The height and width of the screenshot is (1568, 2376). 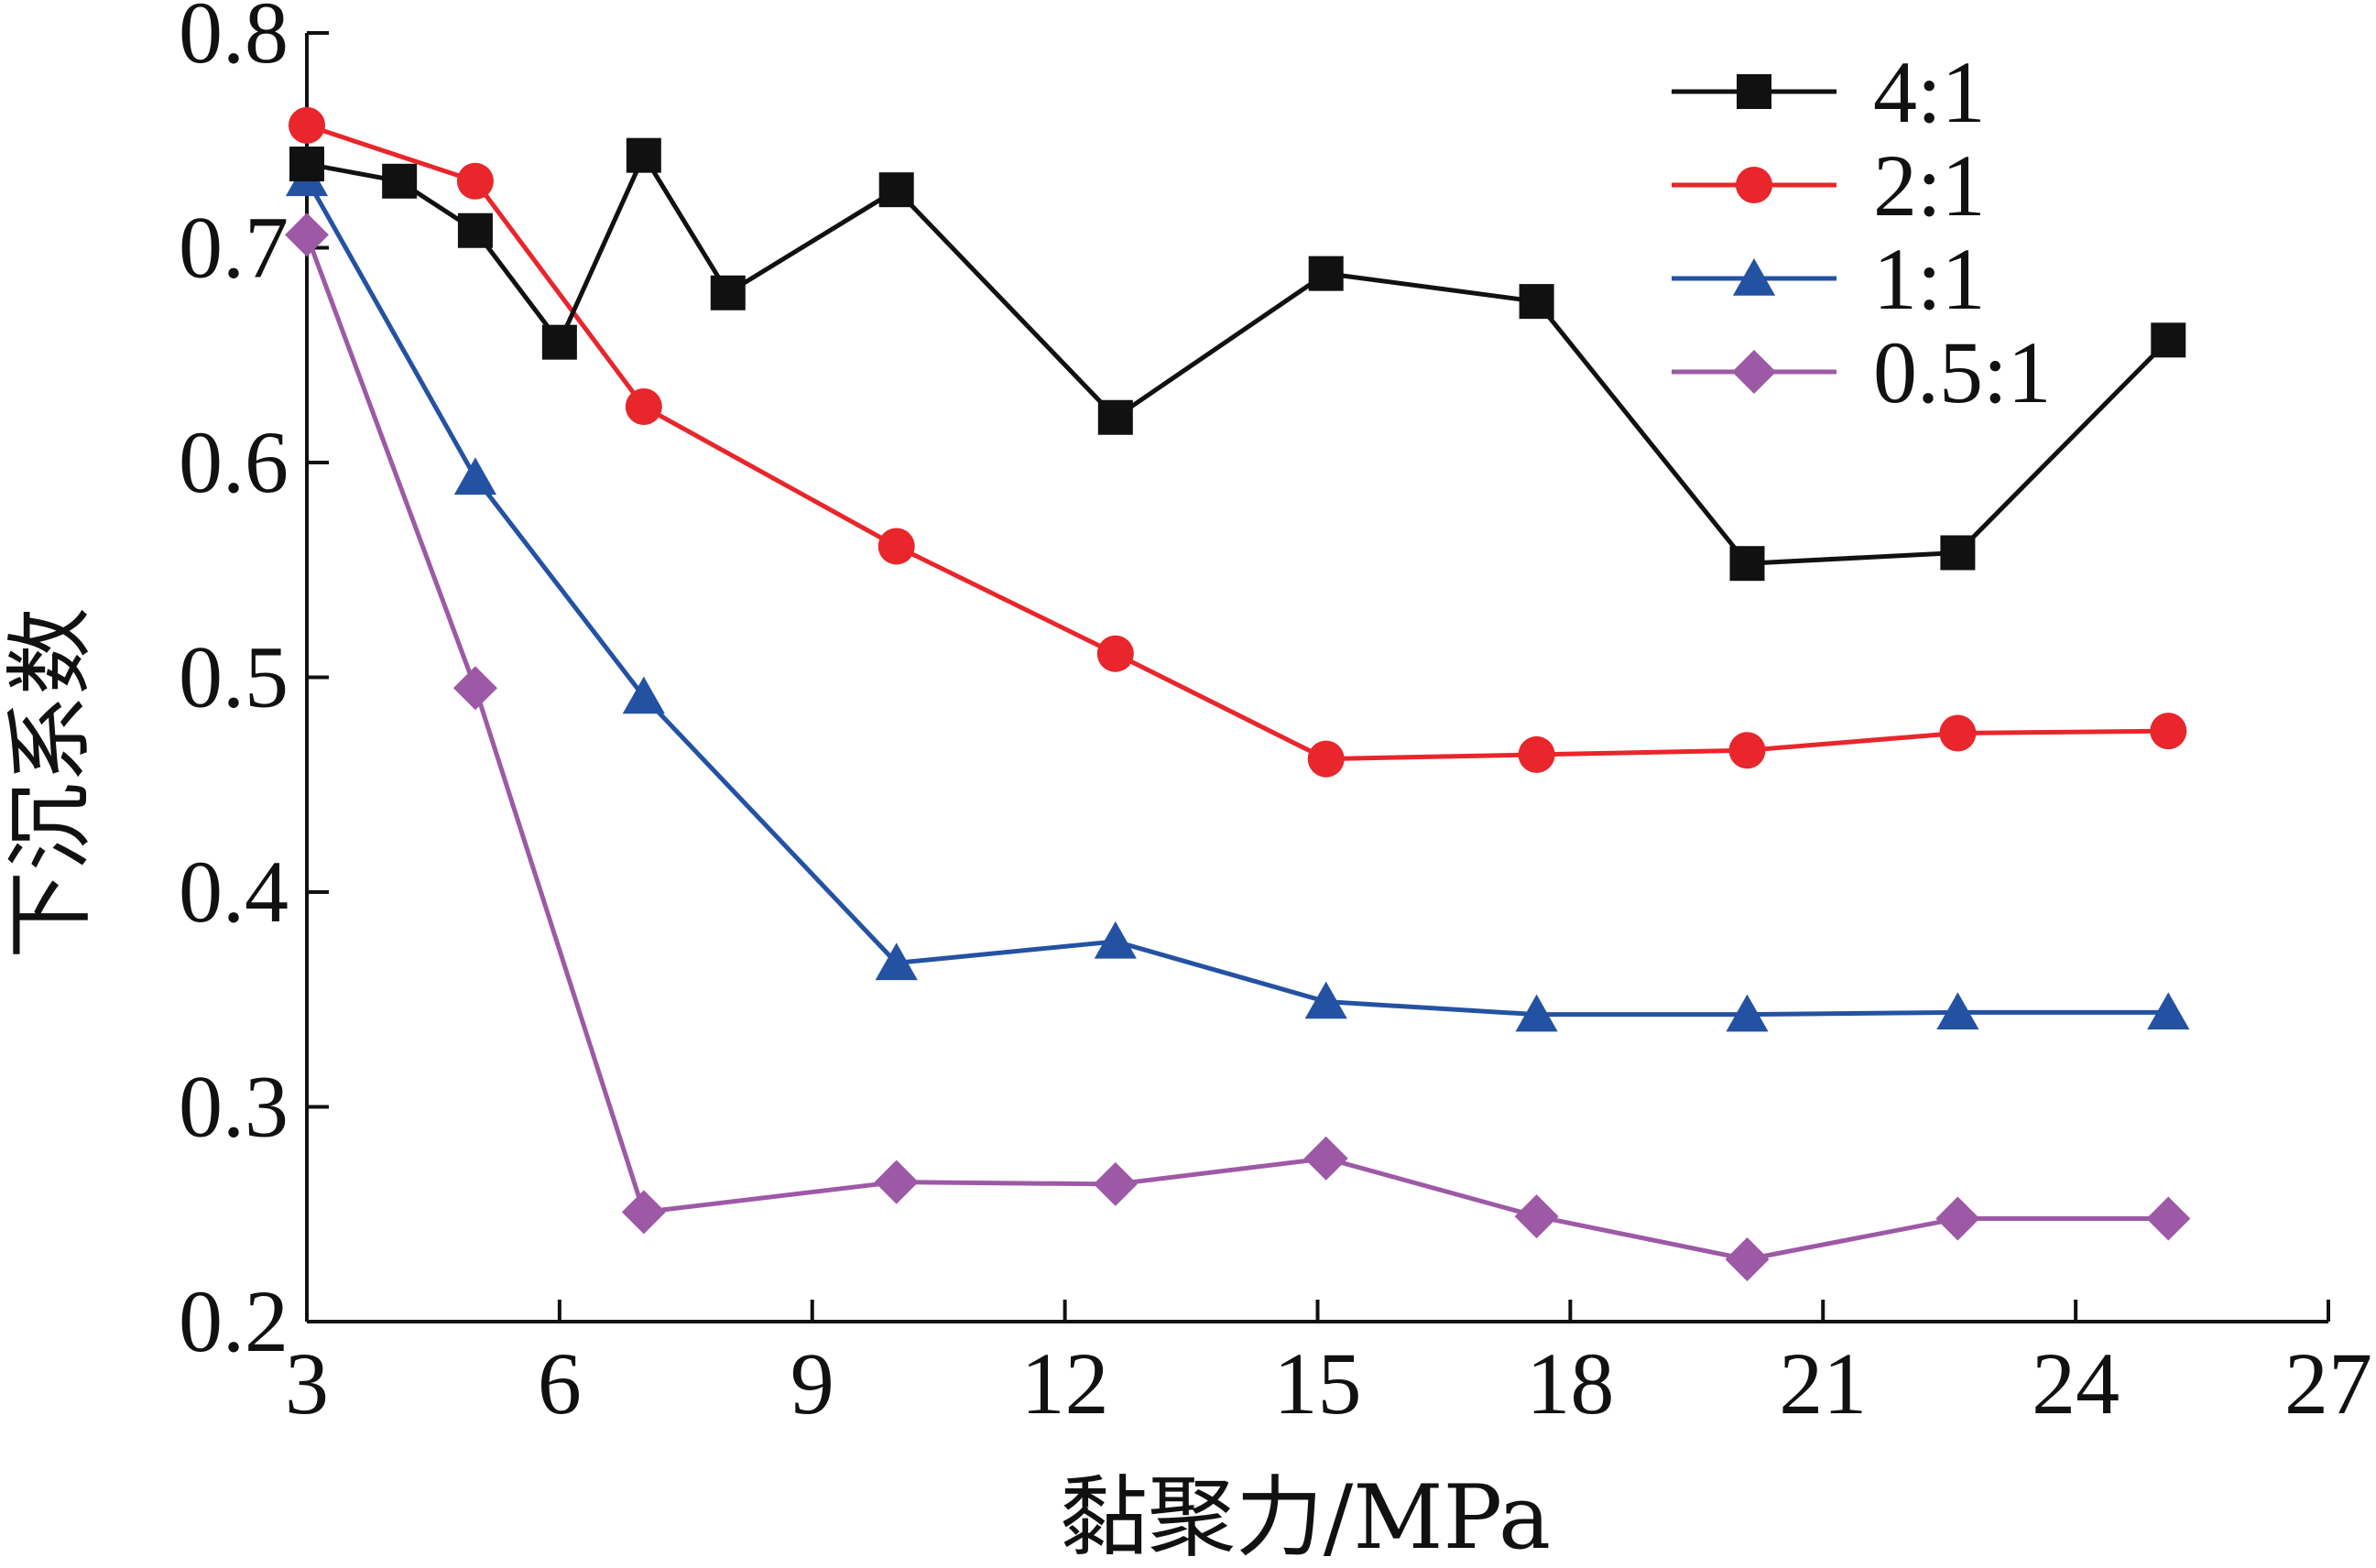 I want to click on legend: 4:12:11:10.5:1, so click(x=1862, y=232).